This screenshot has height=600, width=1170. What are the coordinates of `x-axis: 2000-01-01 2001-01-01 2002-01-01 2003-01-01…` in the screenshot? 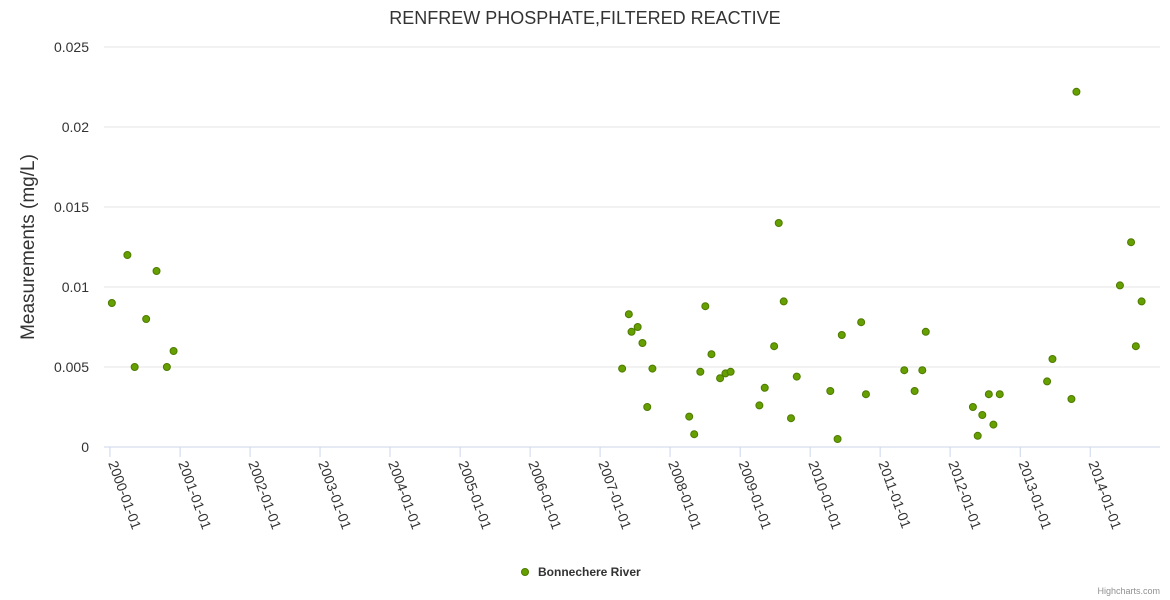 It's located at (632, 489).